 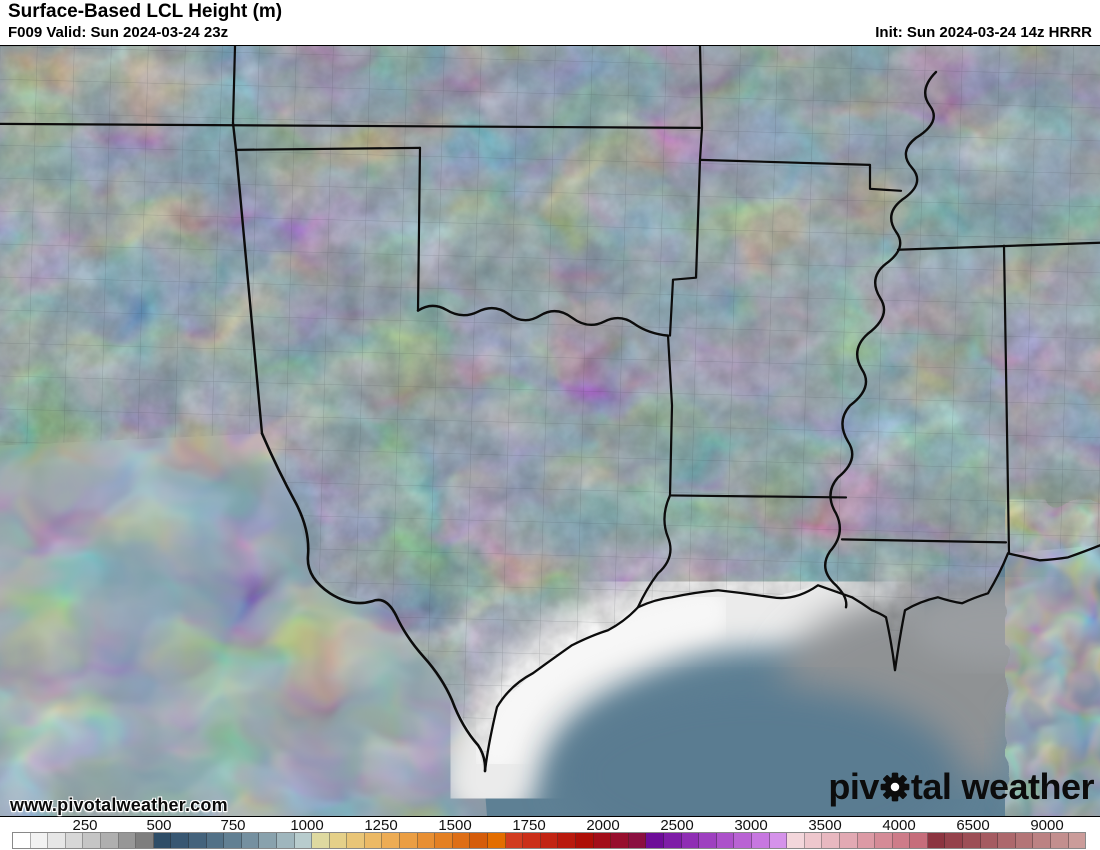 I want to click on colorbar-tick-label: 4000, so click(x=899, y=825).